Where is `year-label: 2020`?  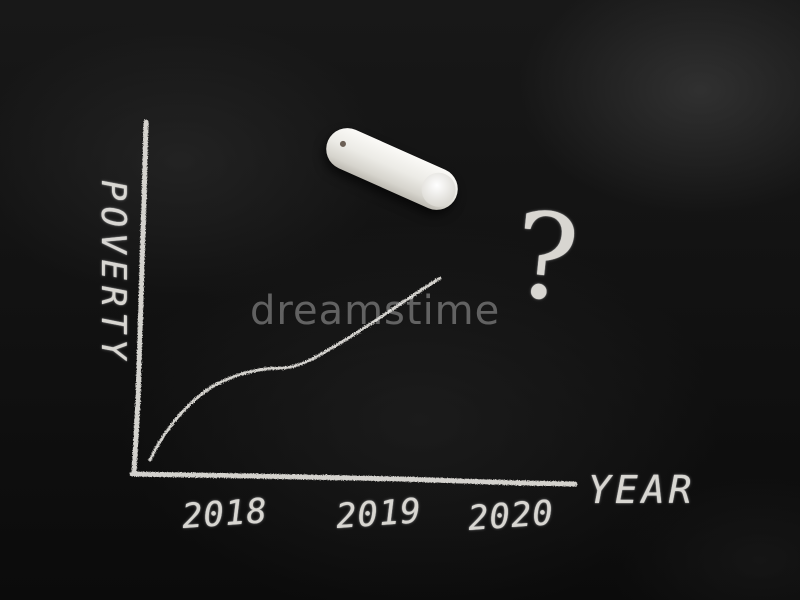
year-label: 2020 is located at coordinates (511, 516).